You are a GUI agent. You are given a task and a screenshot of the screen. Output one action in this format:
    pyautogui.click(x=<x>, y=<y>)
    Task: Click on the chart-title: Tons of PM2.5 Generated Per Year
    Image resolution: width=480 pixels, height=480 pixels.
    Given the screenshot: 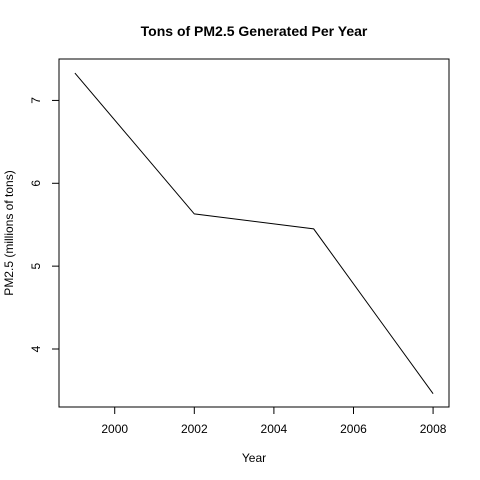 What is the action you would take?
    pyautogui.click(x=254, y=31)
    